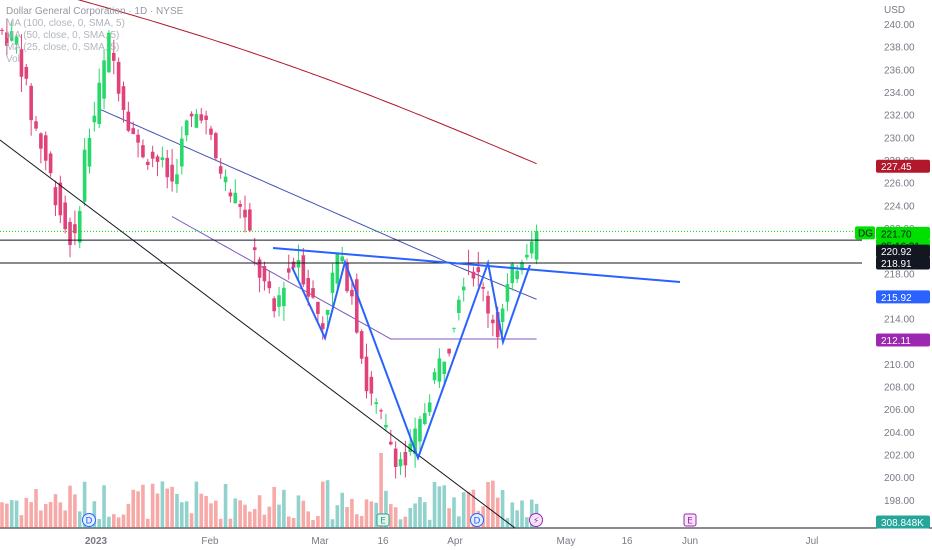 Image resolution: width=932 pixels, height=550 pixels. What do you see at coordinates (13, 59) in the screenshot?
I see `legend-vol: Vol` at bounding box center [13, 59].